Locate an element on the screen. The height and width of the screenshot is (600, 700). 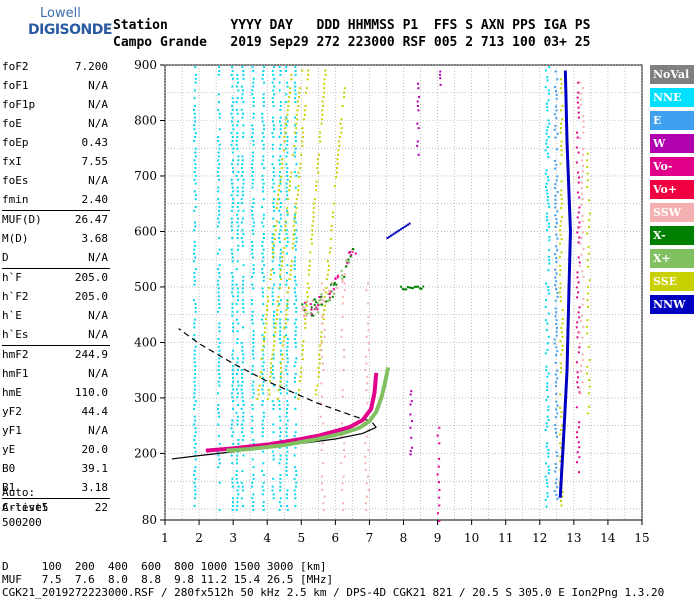
param-row: foF1 N/A is located at coordinates (56, 86).